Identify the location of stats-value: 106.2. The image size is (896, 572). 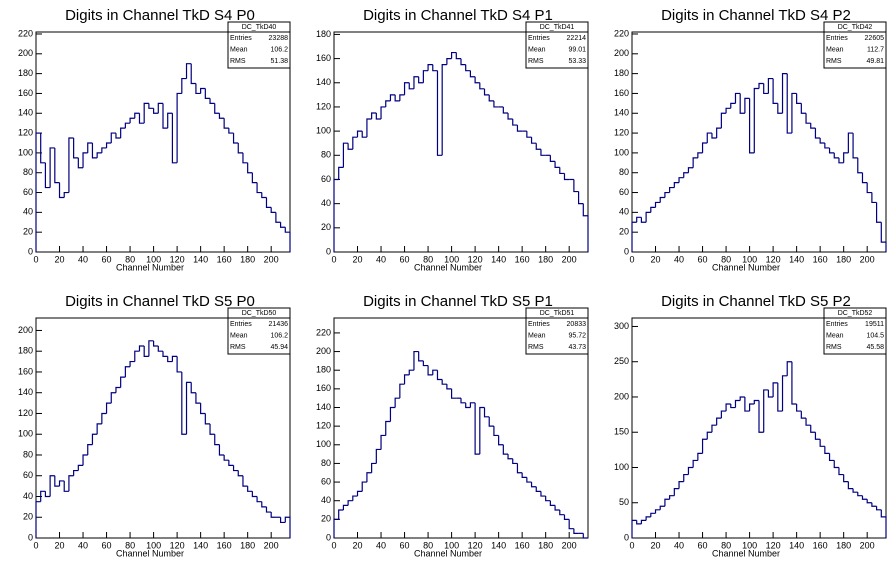
(279, 335).